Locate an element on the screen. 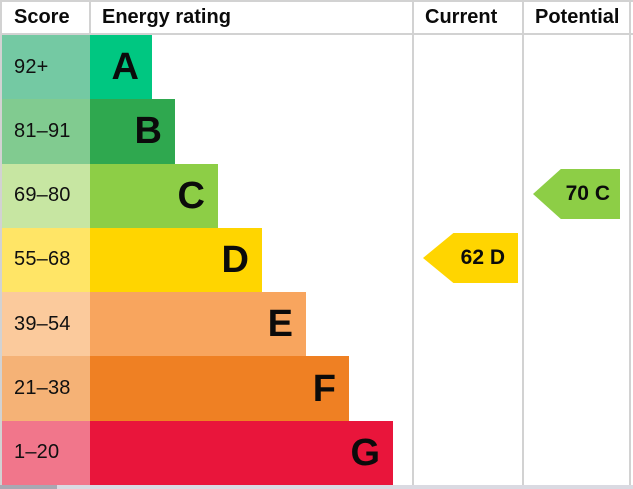 This screenshot has width=633, height=489. band-row-f: 21–38 F is located at coordinates (207, 388).